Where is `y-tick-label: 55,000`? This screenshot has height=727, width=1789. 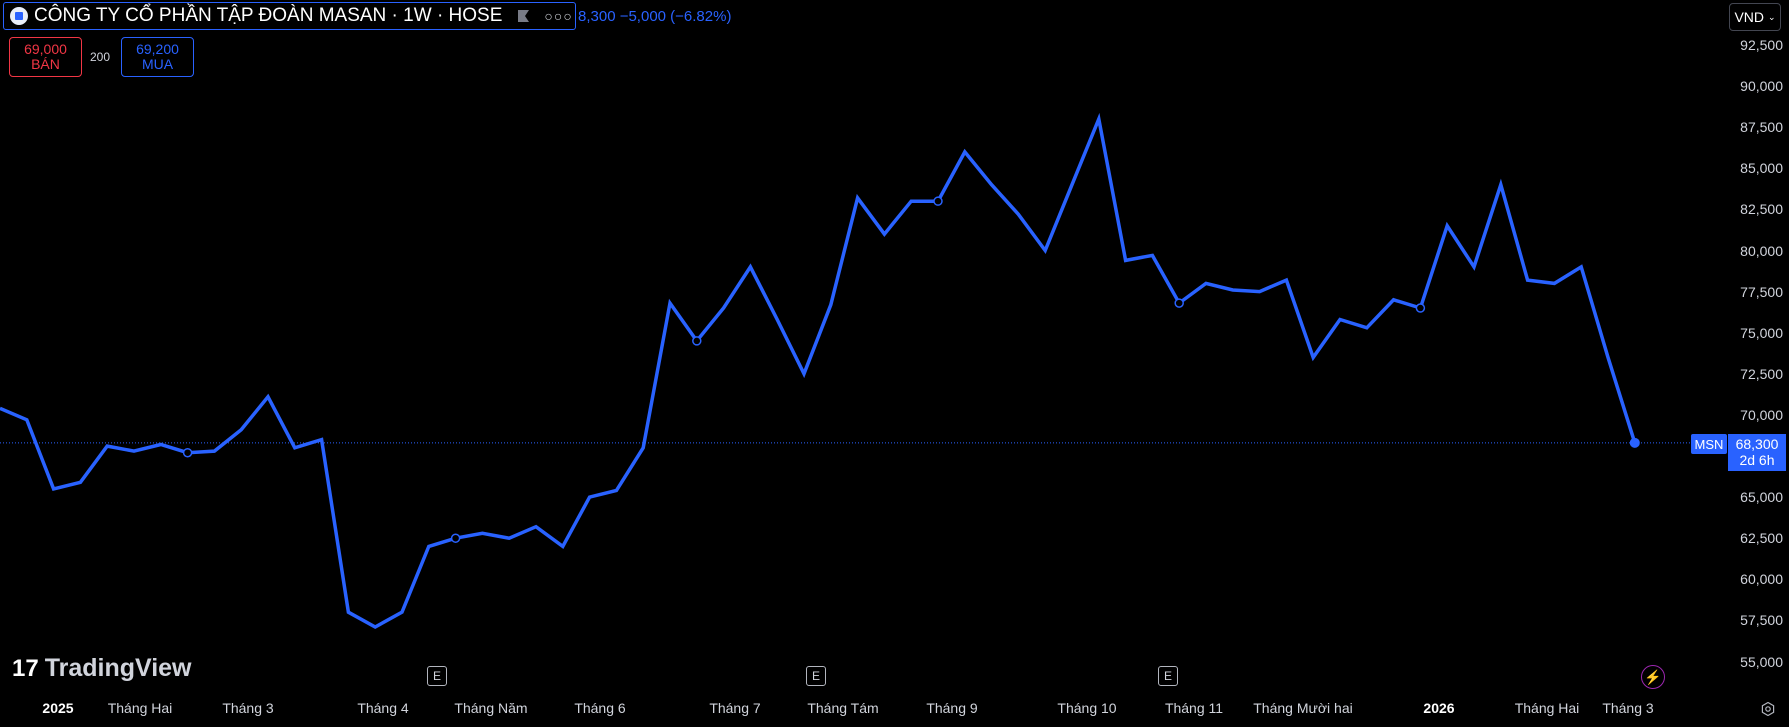 y-tick-label: 55,000 is located at coordinates (1761, 661).